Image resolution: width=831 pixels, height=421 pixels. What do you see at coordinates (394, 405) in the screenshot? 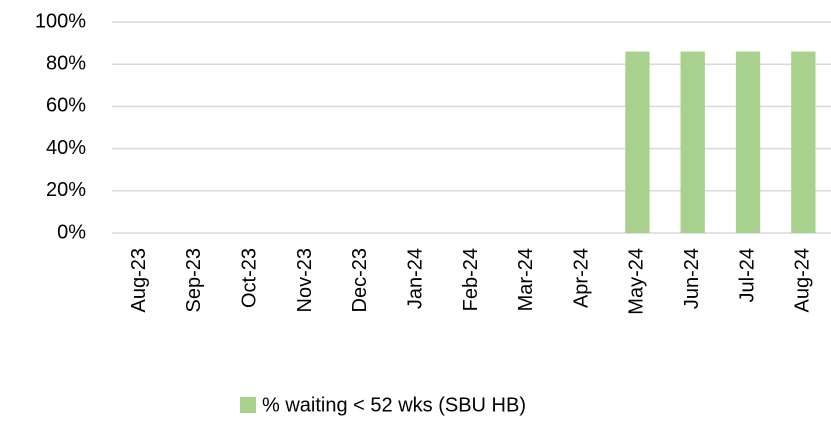
I see `legend-label: % waiting < 52 wks (SBU HB)` at bounding box center [394, 405].